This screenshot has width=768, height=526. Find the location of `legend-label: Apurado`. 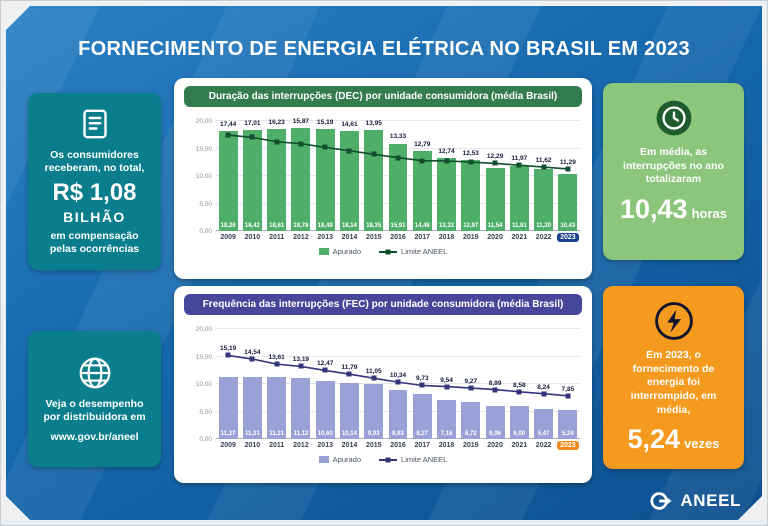

legend-label: Apurado is located at coordinates (347, 251).